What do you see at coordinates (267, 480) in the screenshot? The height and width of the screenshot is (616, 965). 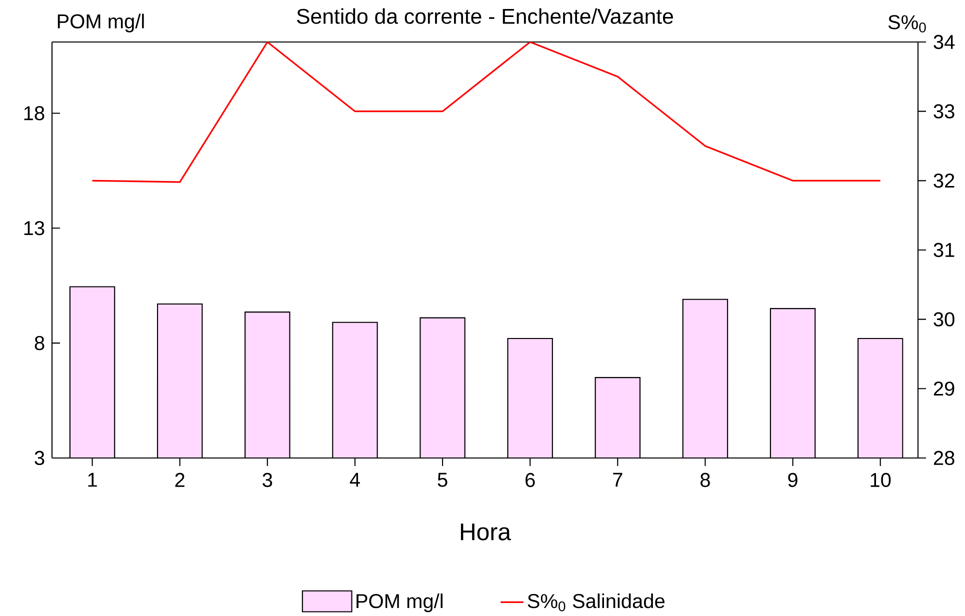 I see `x-tick-label: 3` at bounding box center [267, 480].